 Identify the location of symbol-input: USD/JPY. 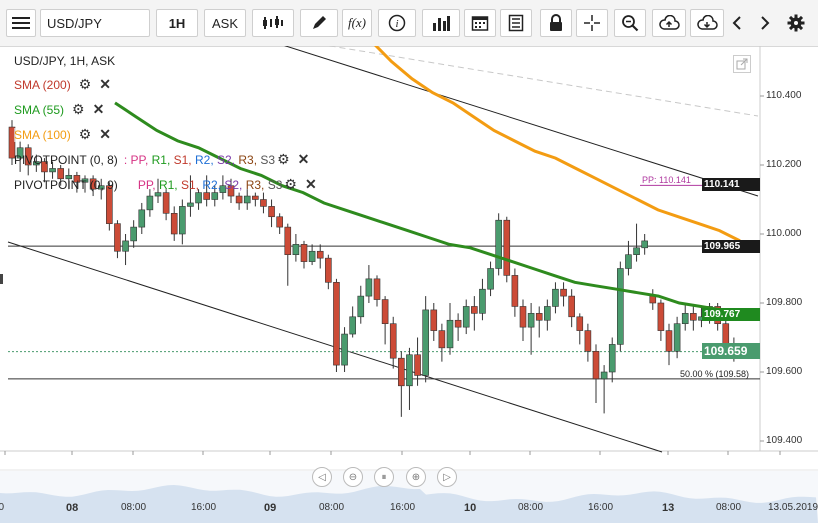
(95, 23).